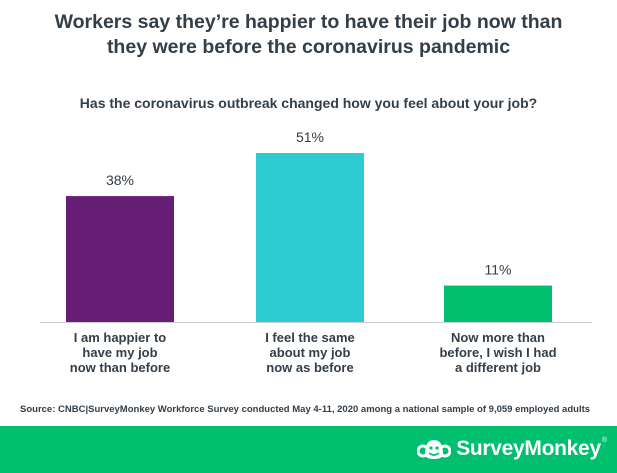  What do you see at coordinates (119, 352) in the screenshot?
I see `category-label-1-line-2: have my job` at bounding box center [119, 352].